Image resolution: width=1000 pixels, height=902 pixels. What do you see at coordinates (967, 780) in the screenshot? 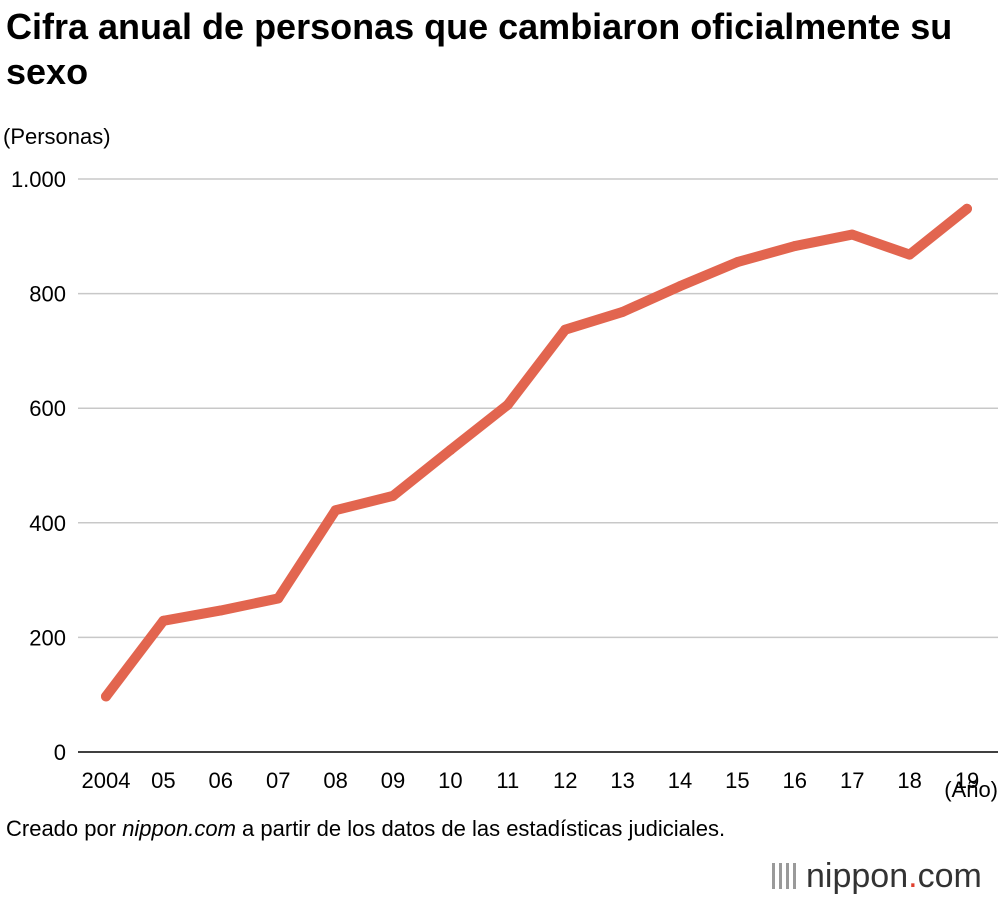
I see `x-tick-label: 19` at bounding box center [967, 780].